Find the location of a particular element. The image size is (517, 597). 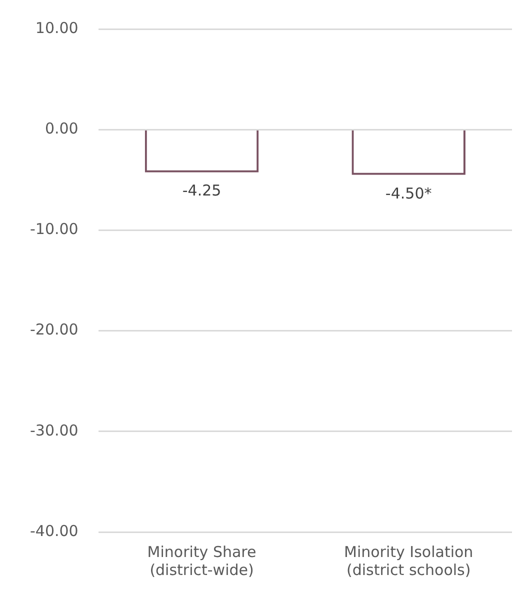

y-tick-label: -40.00 is located at coordinates (54, 531).